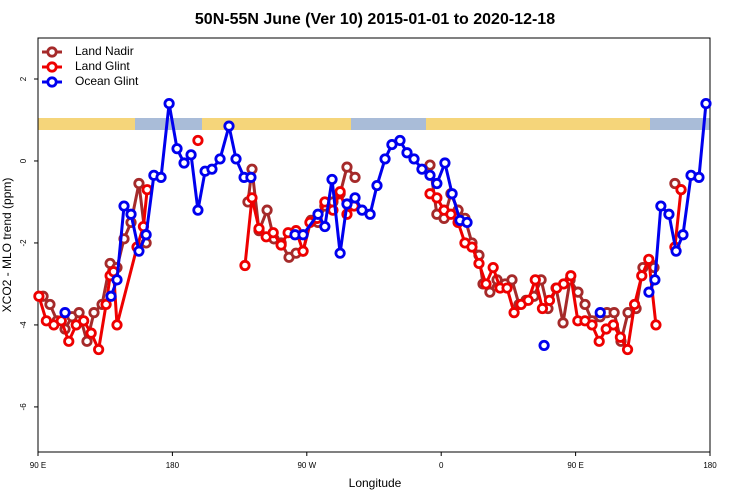  I want to click on legend-label: Ocean Glint, so click(107, 81).